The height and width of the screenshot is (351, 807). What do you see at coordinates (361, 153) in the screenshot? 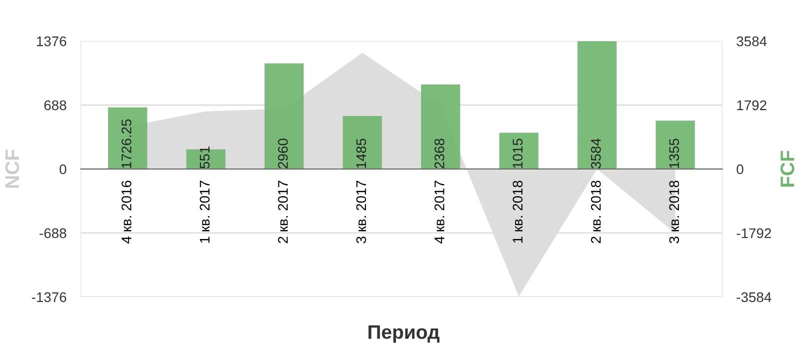
I see `data-label: 1485` at bounding box center [361, 153].